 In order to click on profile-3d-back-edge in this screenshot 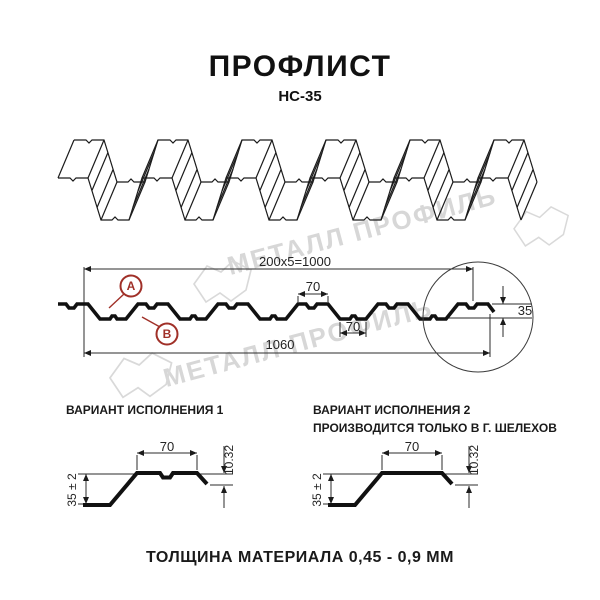, I will do `click(306, 161)`.